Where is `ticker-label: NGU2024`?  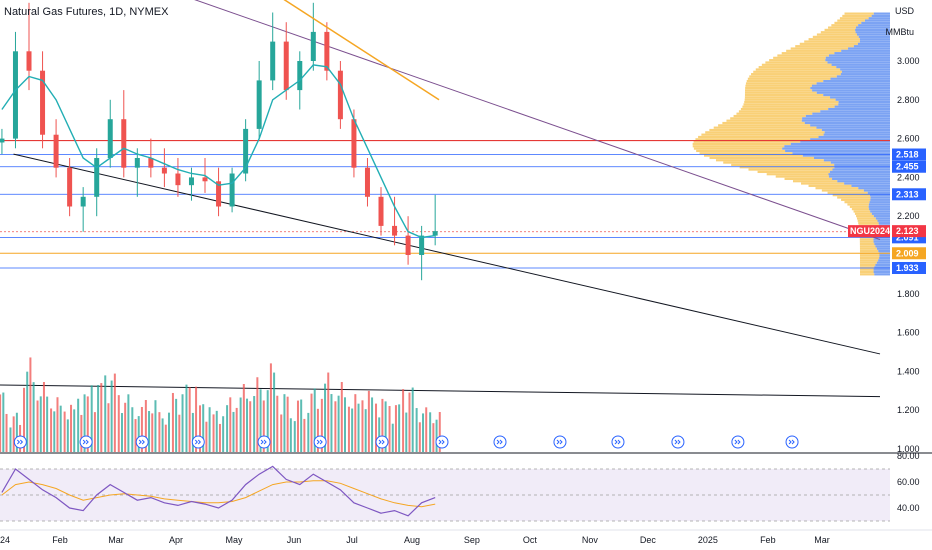 ticker-label: NGU2024 is located at coordinates (870, 231).